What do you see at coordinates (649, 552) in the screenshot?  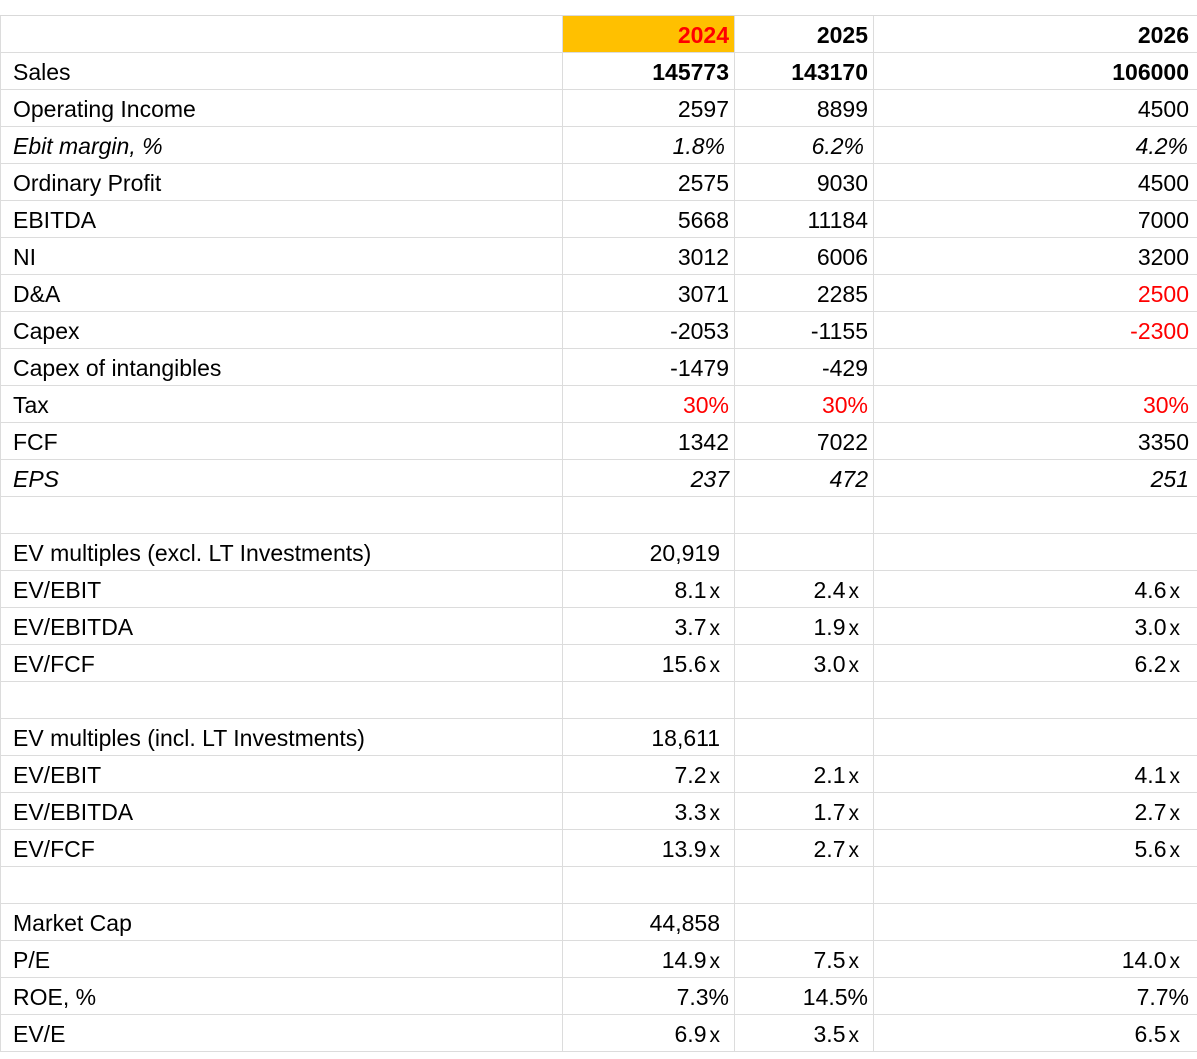 I see `ev-excl-value-cell: 20,919` at bounding box center [649, 552].